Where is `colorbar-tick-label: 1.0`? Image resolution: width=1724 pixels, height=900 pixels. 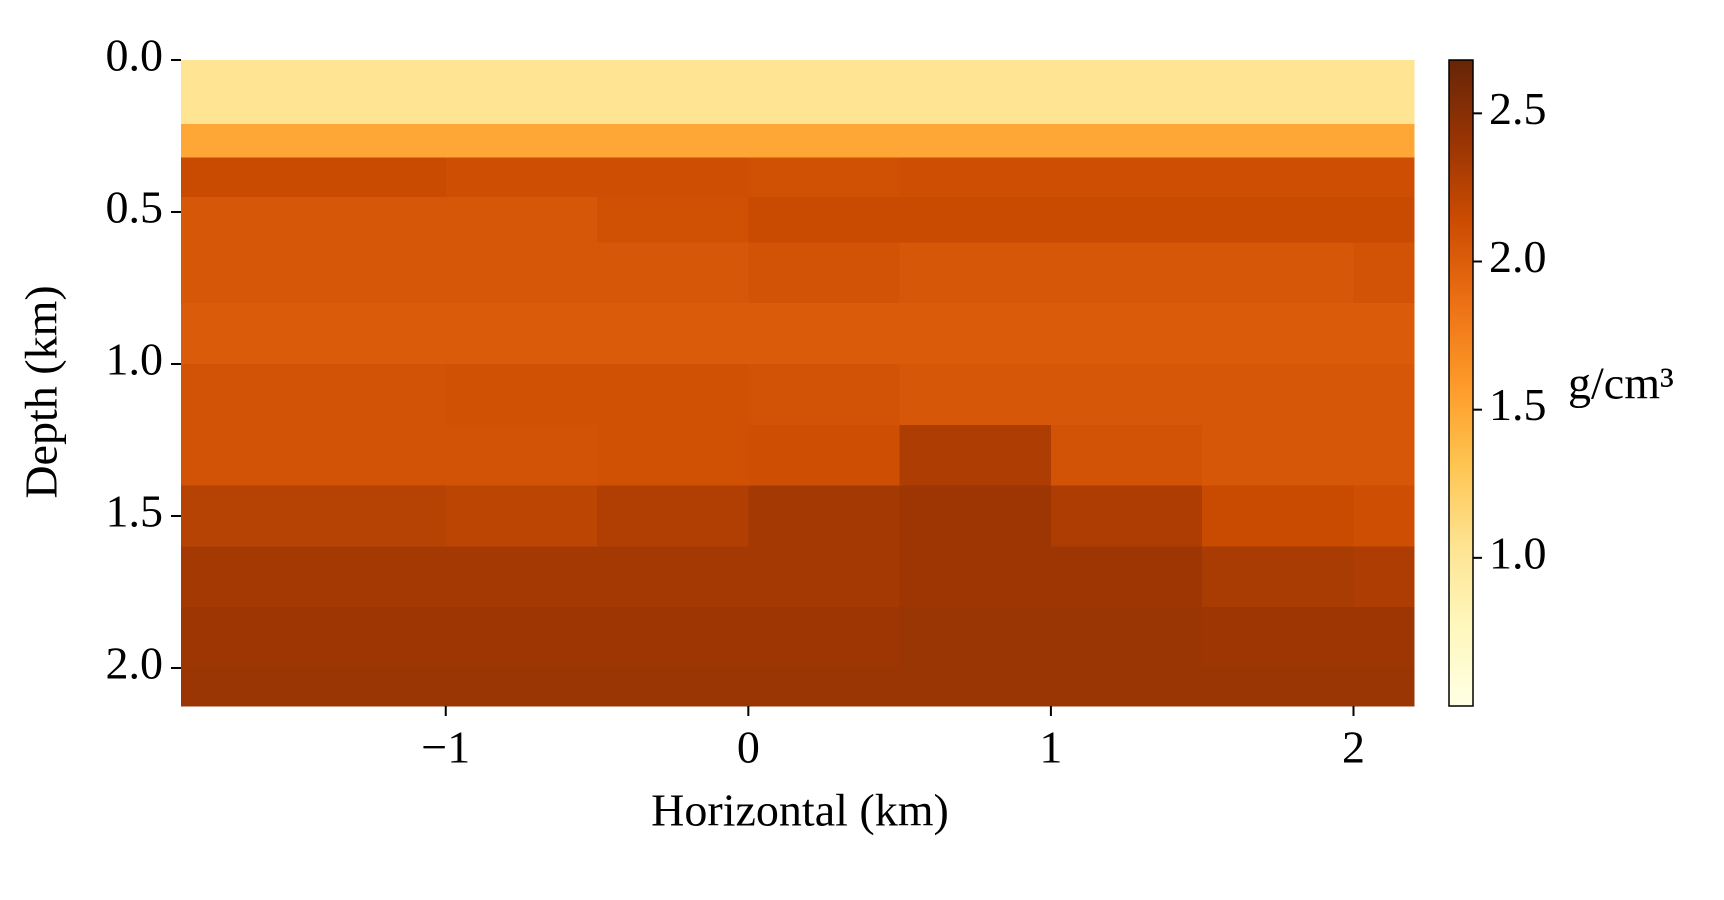
colorbar-tick-label: 1.0 is located at coordinates (1518, 552).